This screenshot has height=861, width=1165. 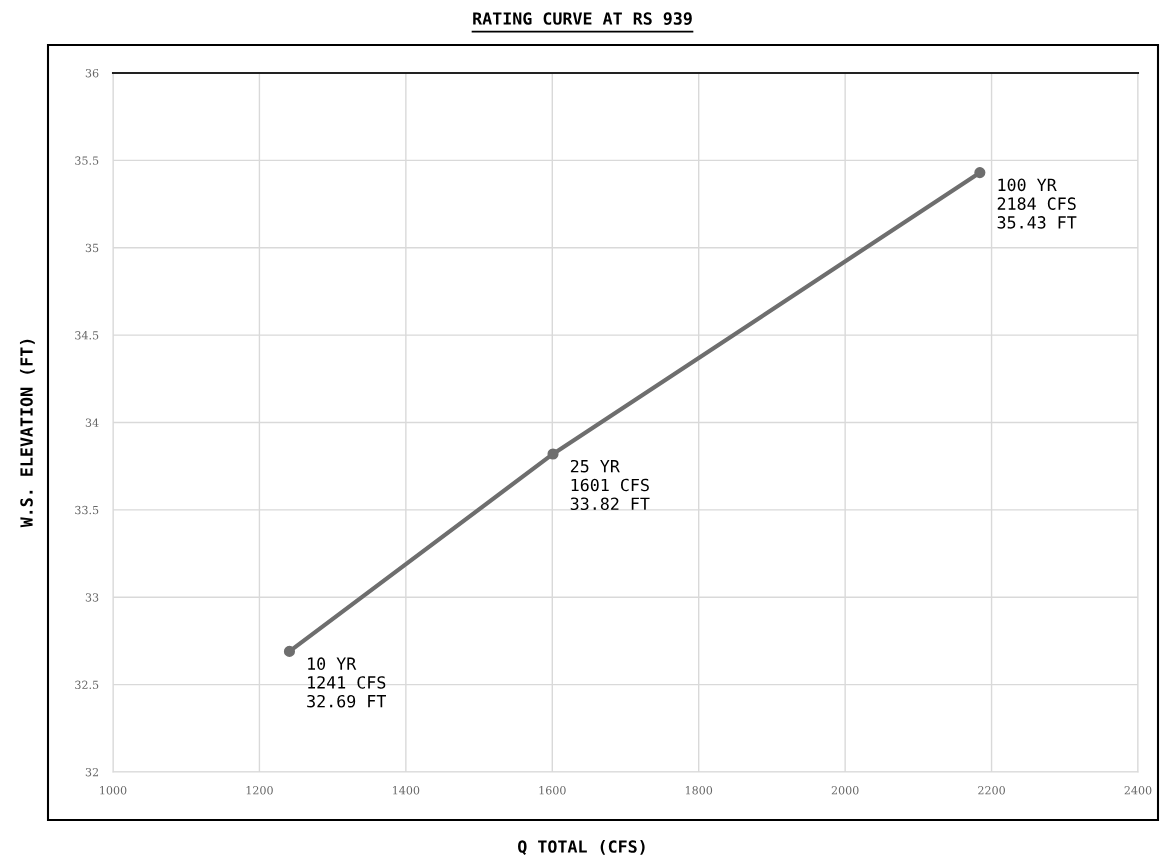 What do you see at coordinates (1138, 790) in the screenshot?
I see `x-tick-label: 2400` at bounding box center [1138, 790].